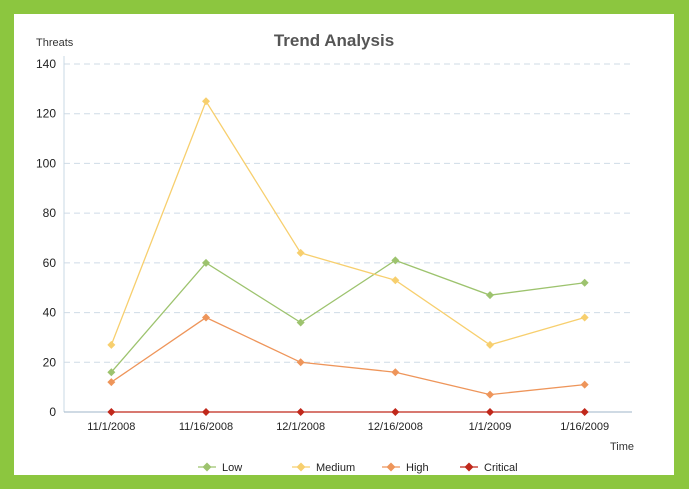 The width and height of the screenshot is (689, 489). What do you see at coordinates (395, 427) in the screenshot?
I see `x-tick-label: 12/16/2008` at bounding box center [395, 427].